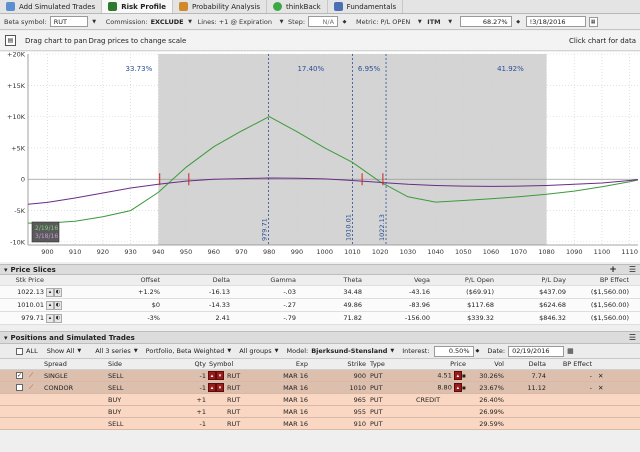  I want to click on tab-add-simulated-trades: Add Simulated Trades, so click(51, 6).